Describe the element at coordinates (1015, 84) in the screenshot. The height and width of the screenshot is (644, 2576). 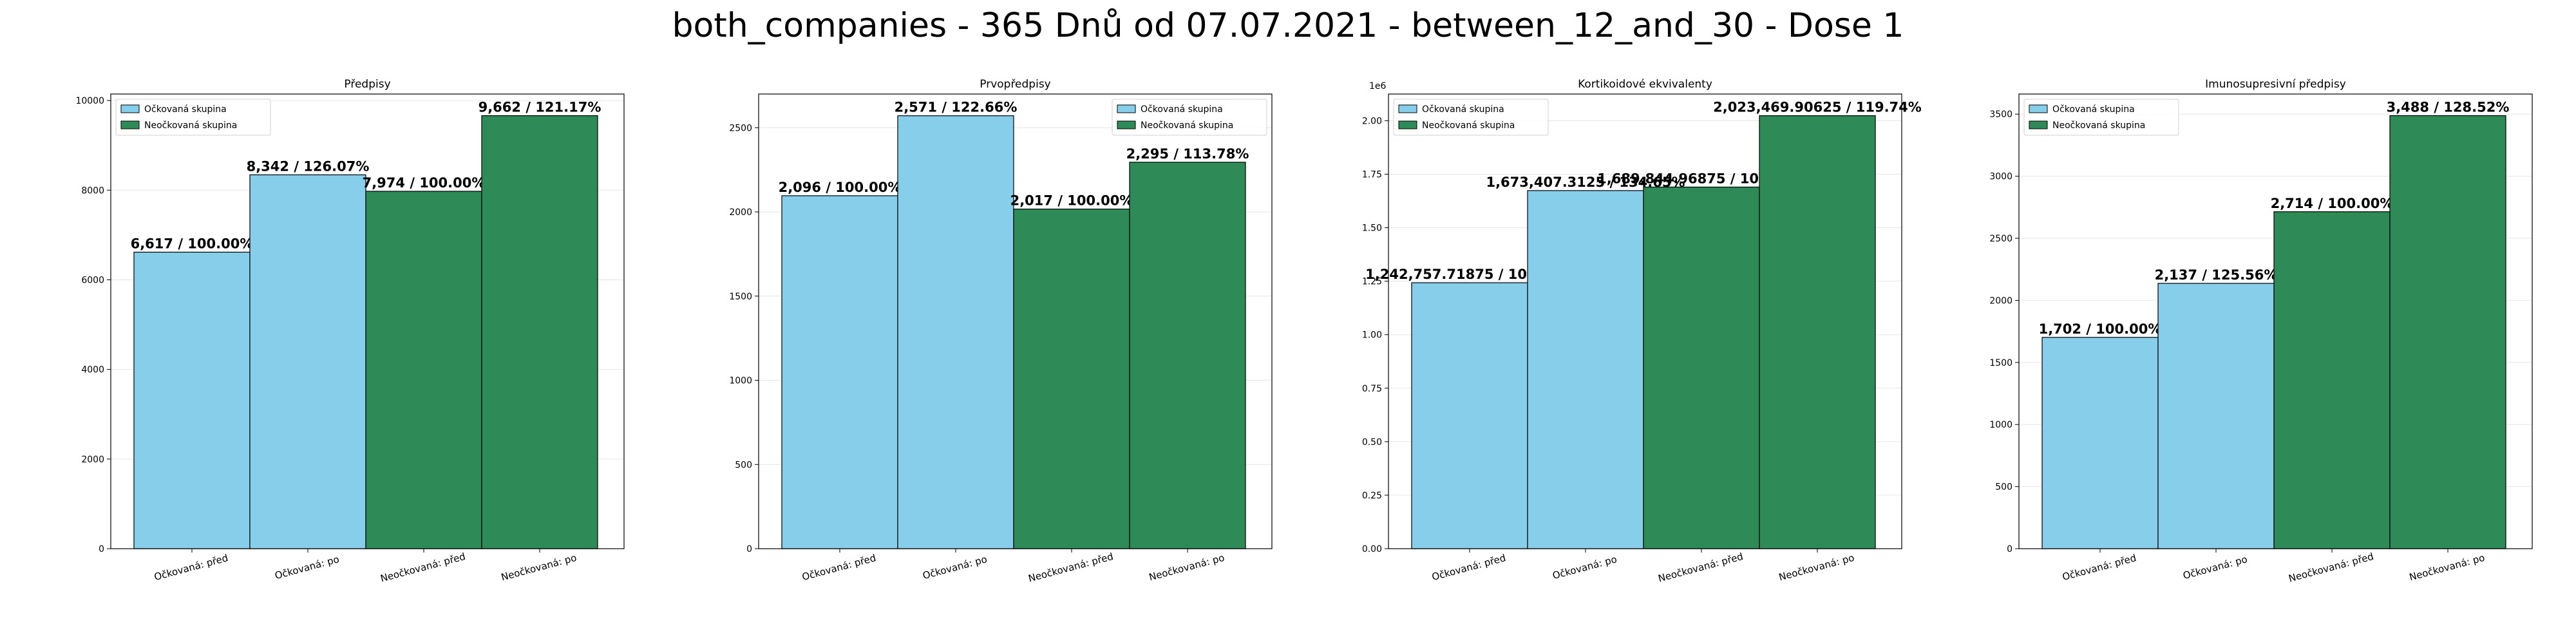
I see `subplot-title: Prvopředpisy` at that location.